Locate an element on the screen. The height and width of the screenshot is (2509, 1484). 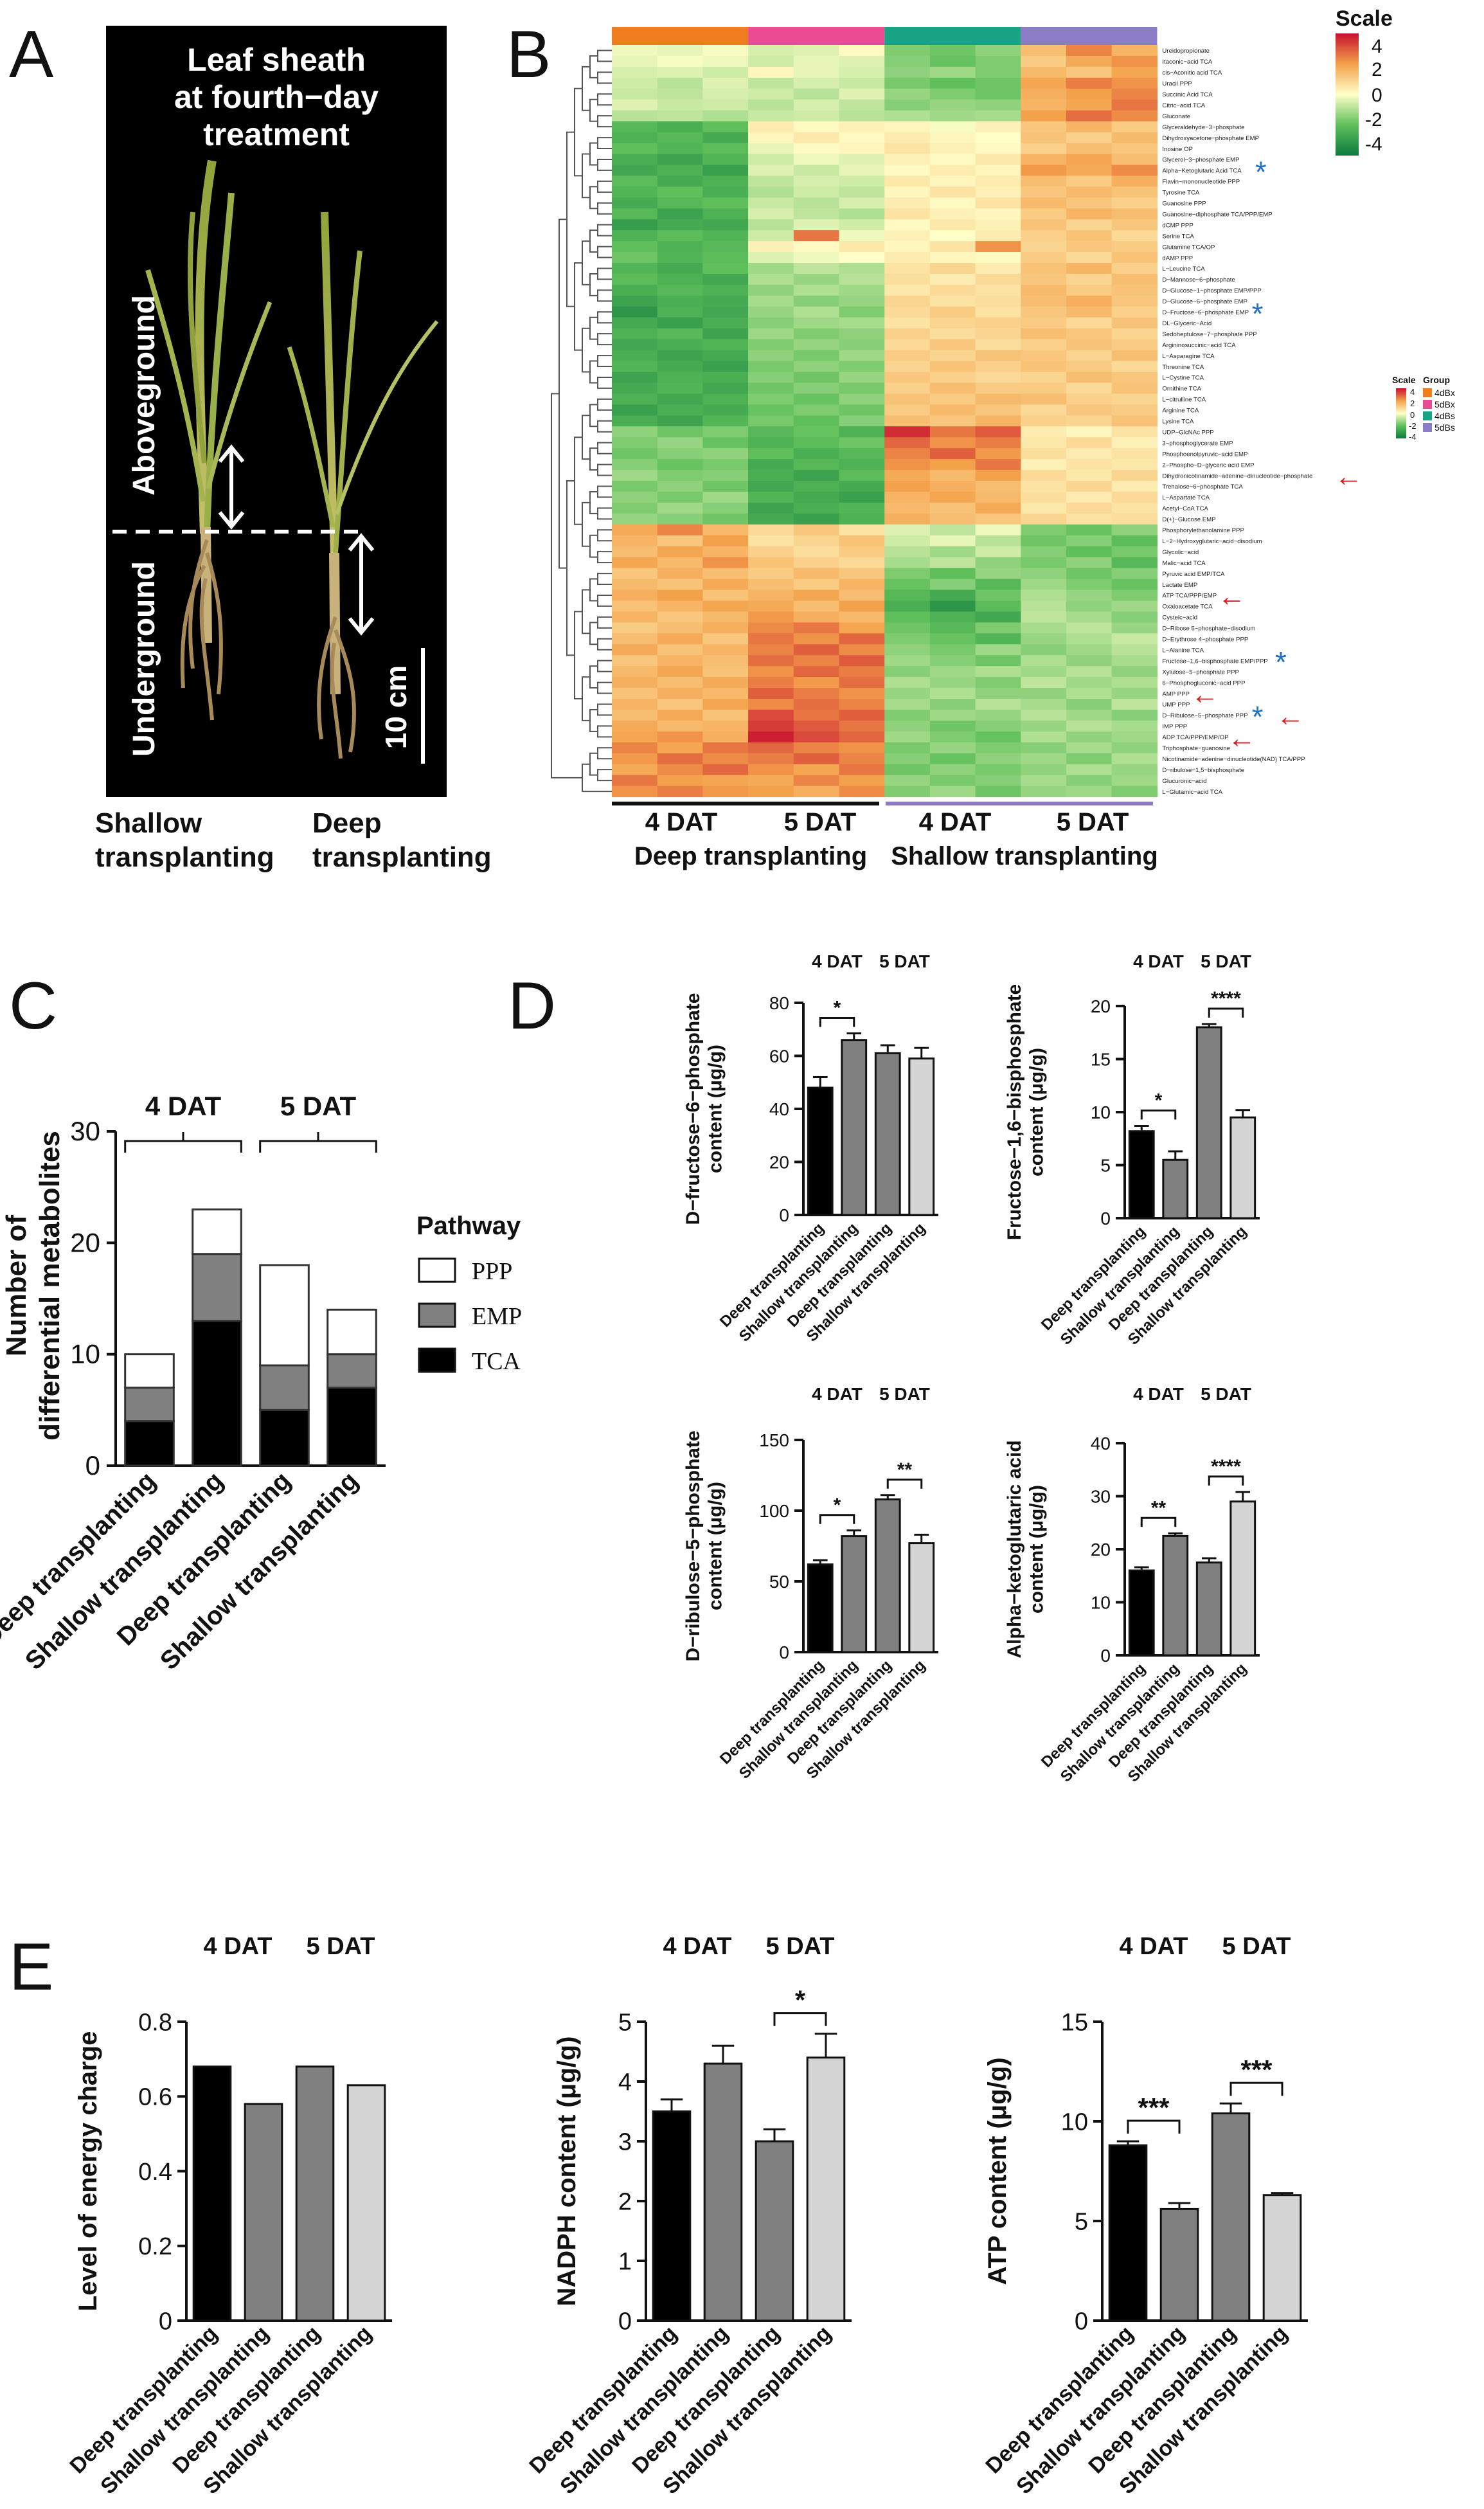
heatmap-row-label: cis−Aconitic acid TCA is located at coordinates (1192, 72).